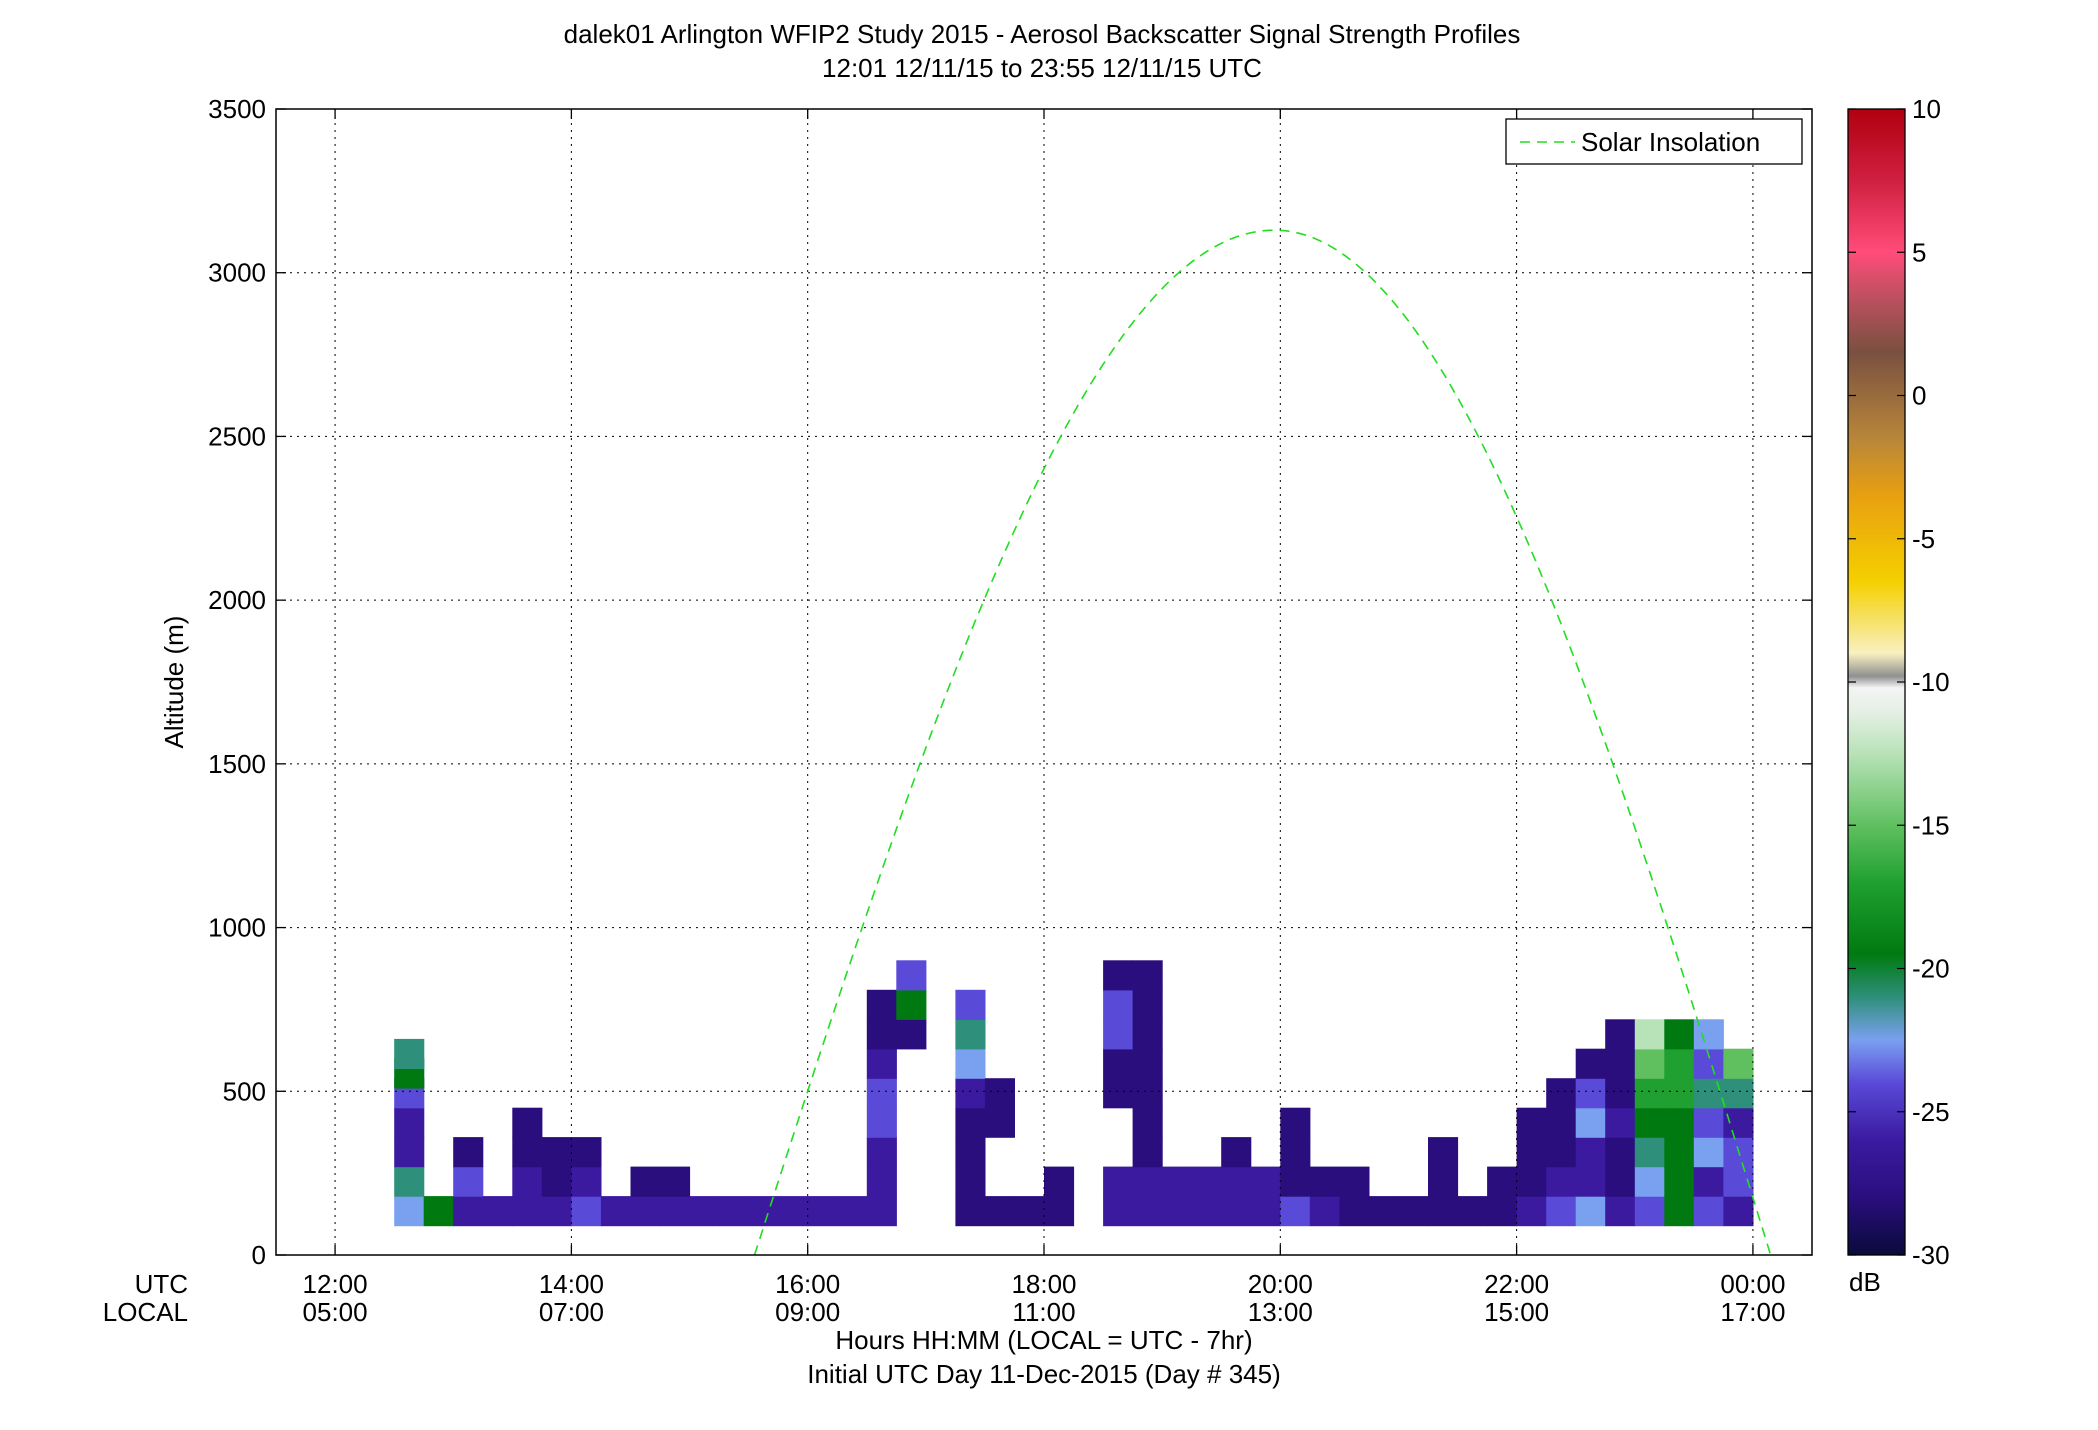 The image size is (2098, 1430). Describe the element at coordinates (807, 1284) in the screenshot. I see `x-tick-label-utc: 16:00` at that location.